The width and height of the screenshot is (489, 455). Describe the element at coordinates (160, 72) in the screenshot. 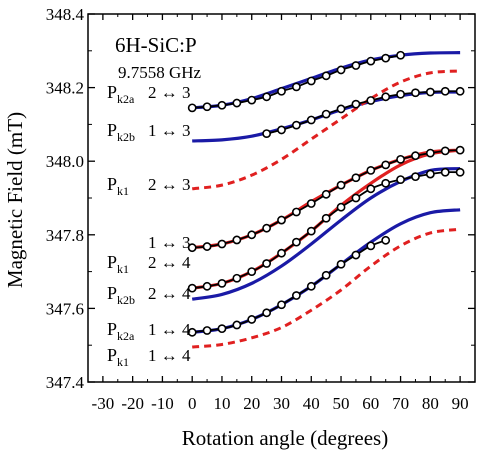

I see `frequency-label: 9.7558 GHz` at that location.